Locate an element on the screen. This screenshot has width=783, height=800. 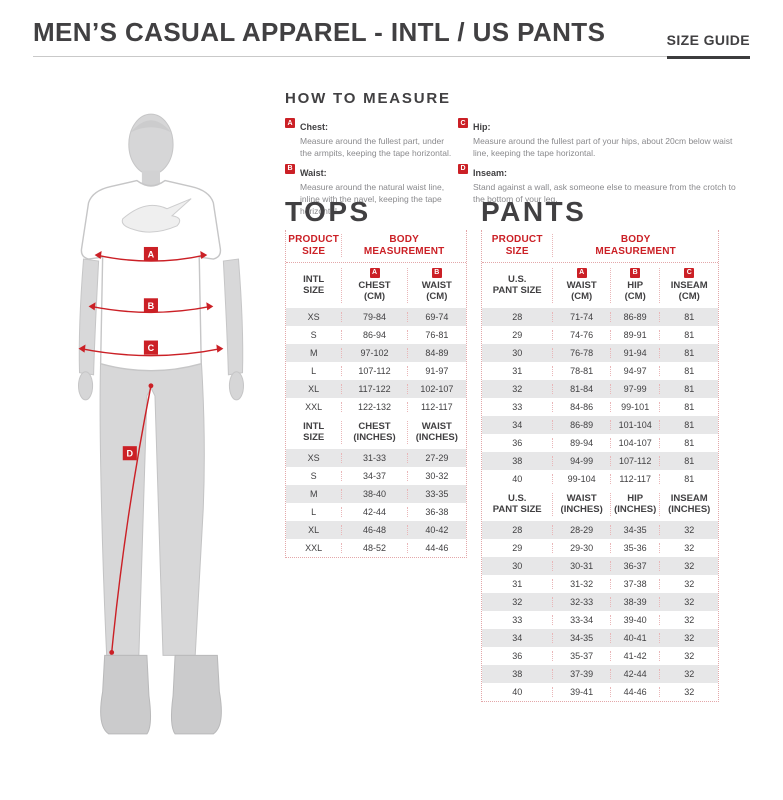
inseam-measure-line is located at coordinates (131, 519).